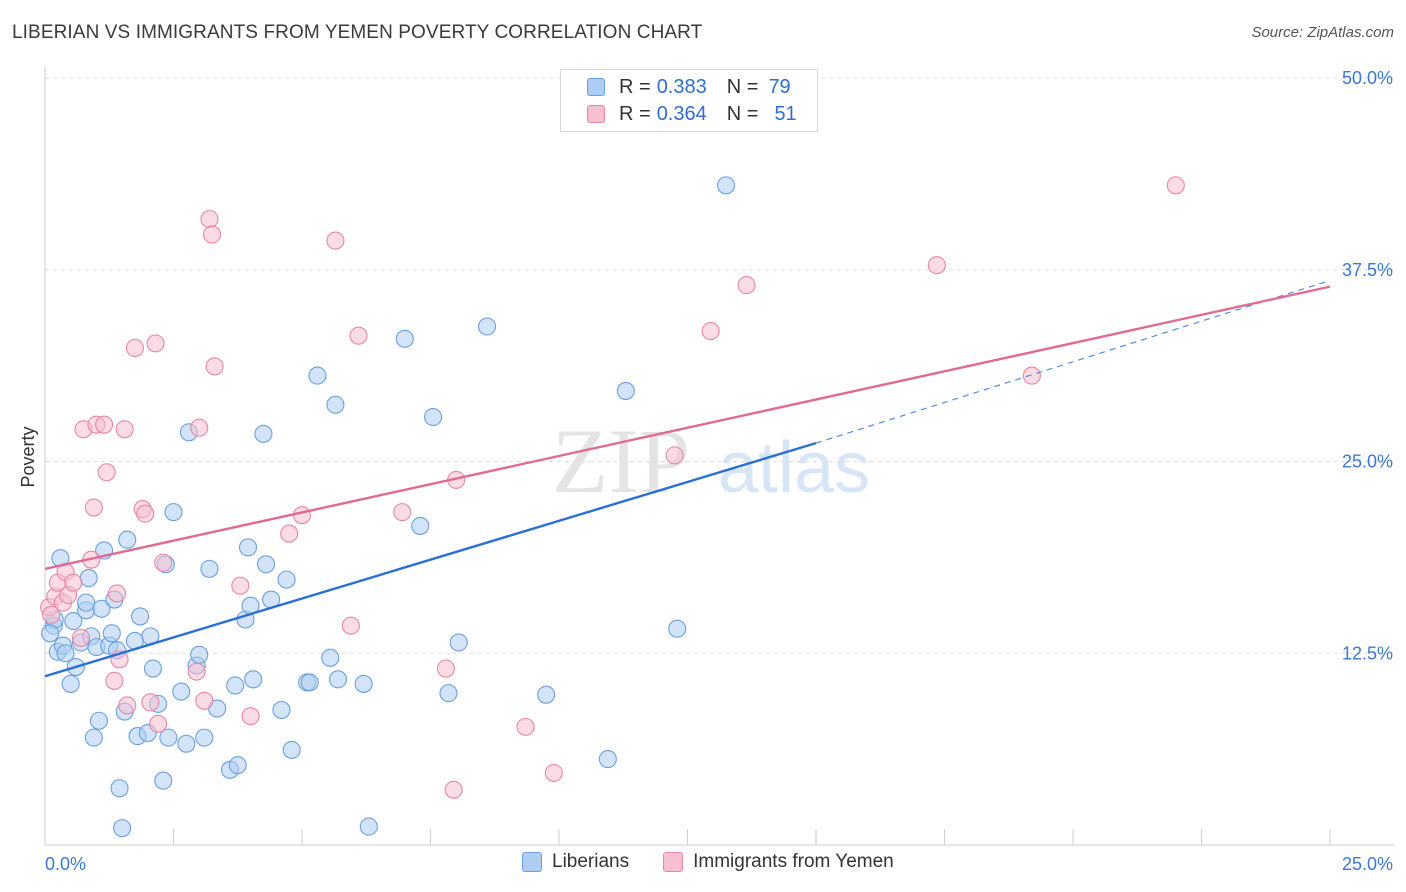 The height and width of the screenshot is (892, 1406). What do you see at coordinates (689, 100) in the screenshot?
I see `legend-stats: R = 0.383 N = 79 R = 0.364 N = 51` at bounding box center [689, 100].